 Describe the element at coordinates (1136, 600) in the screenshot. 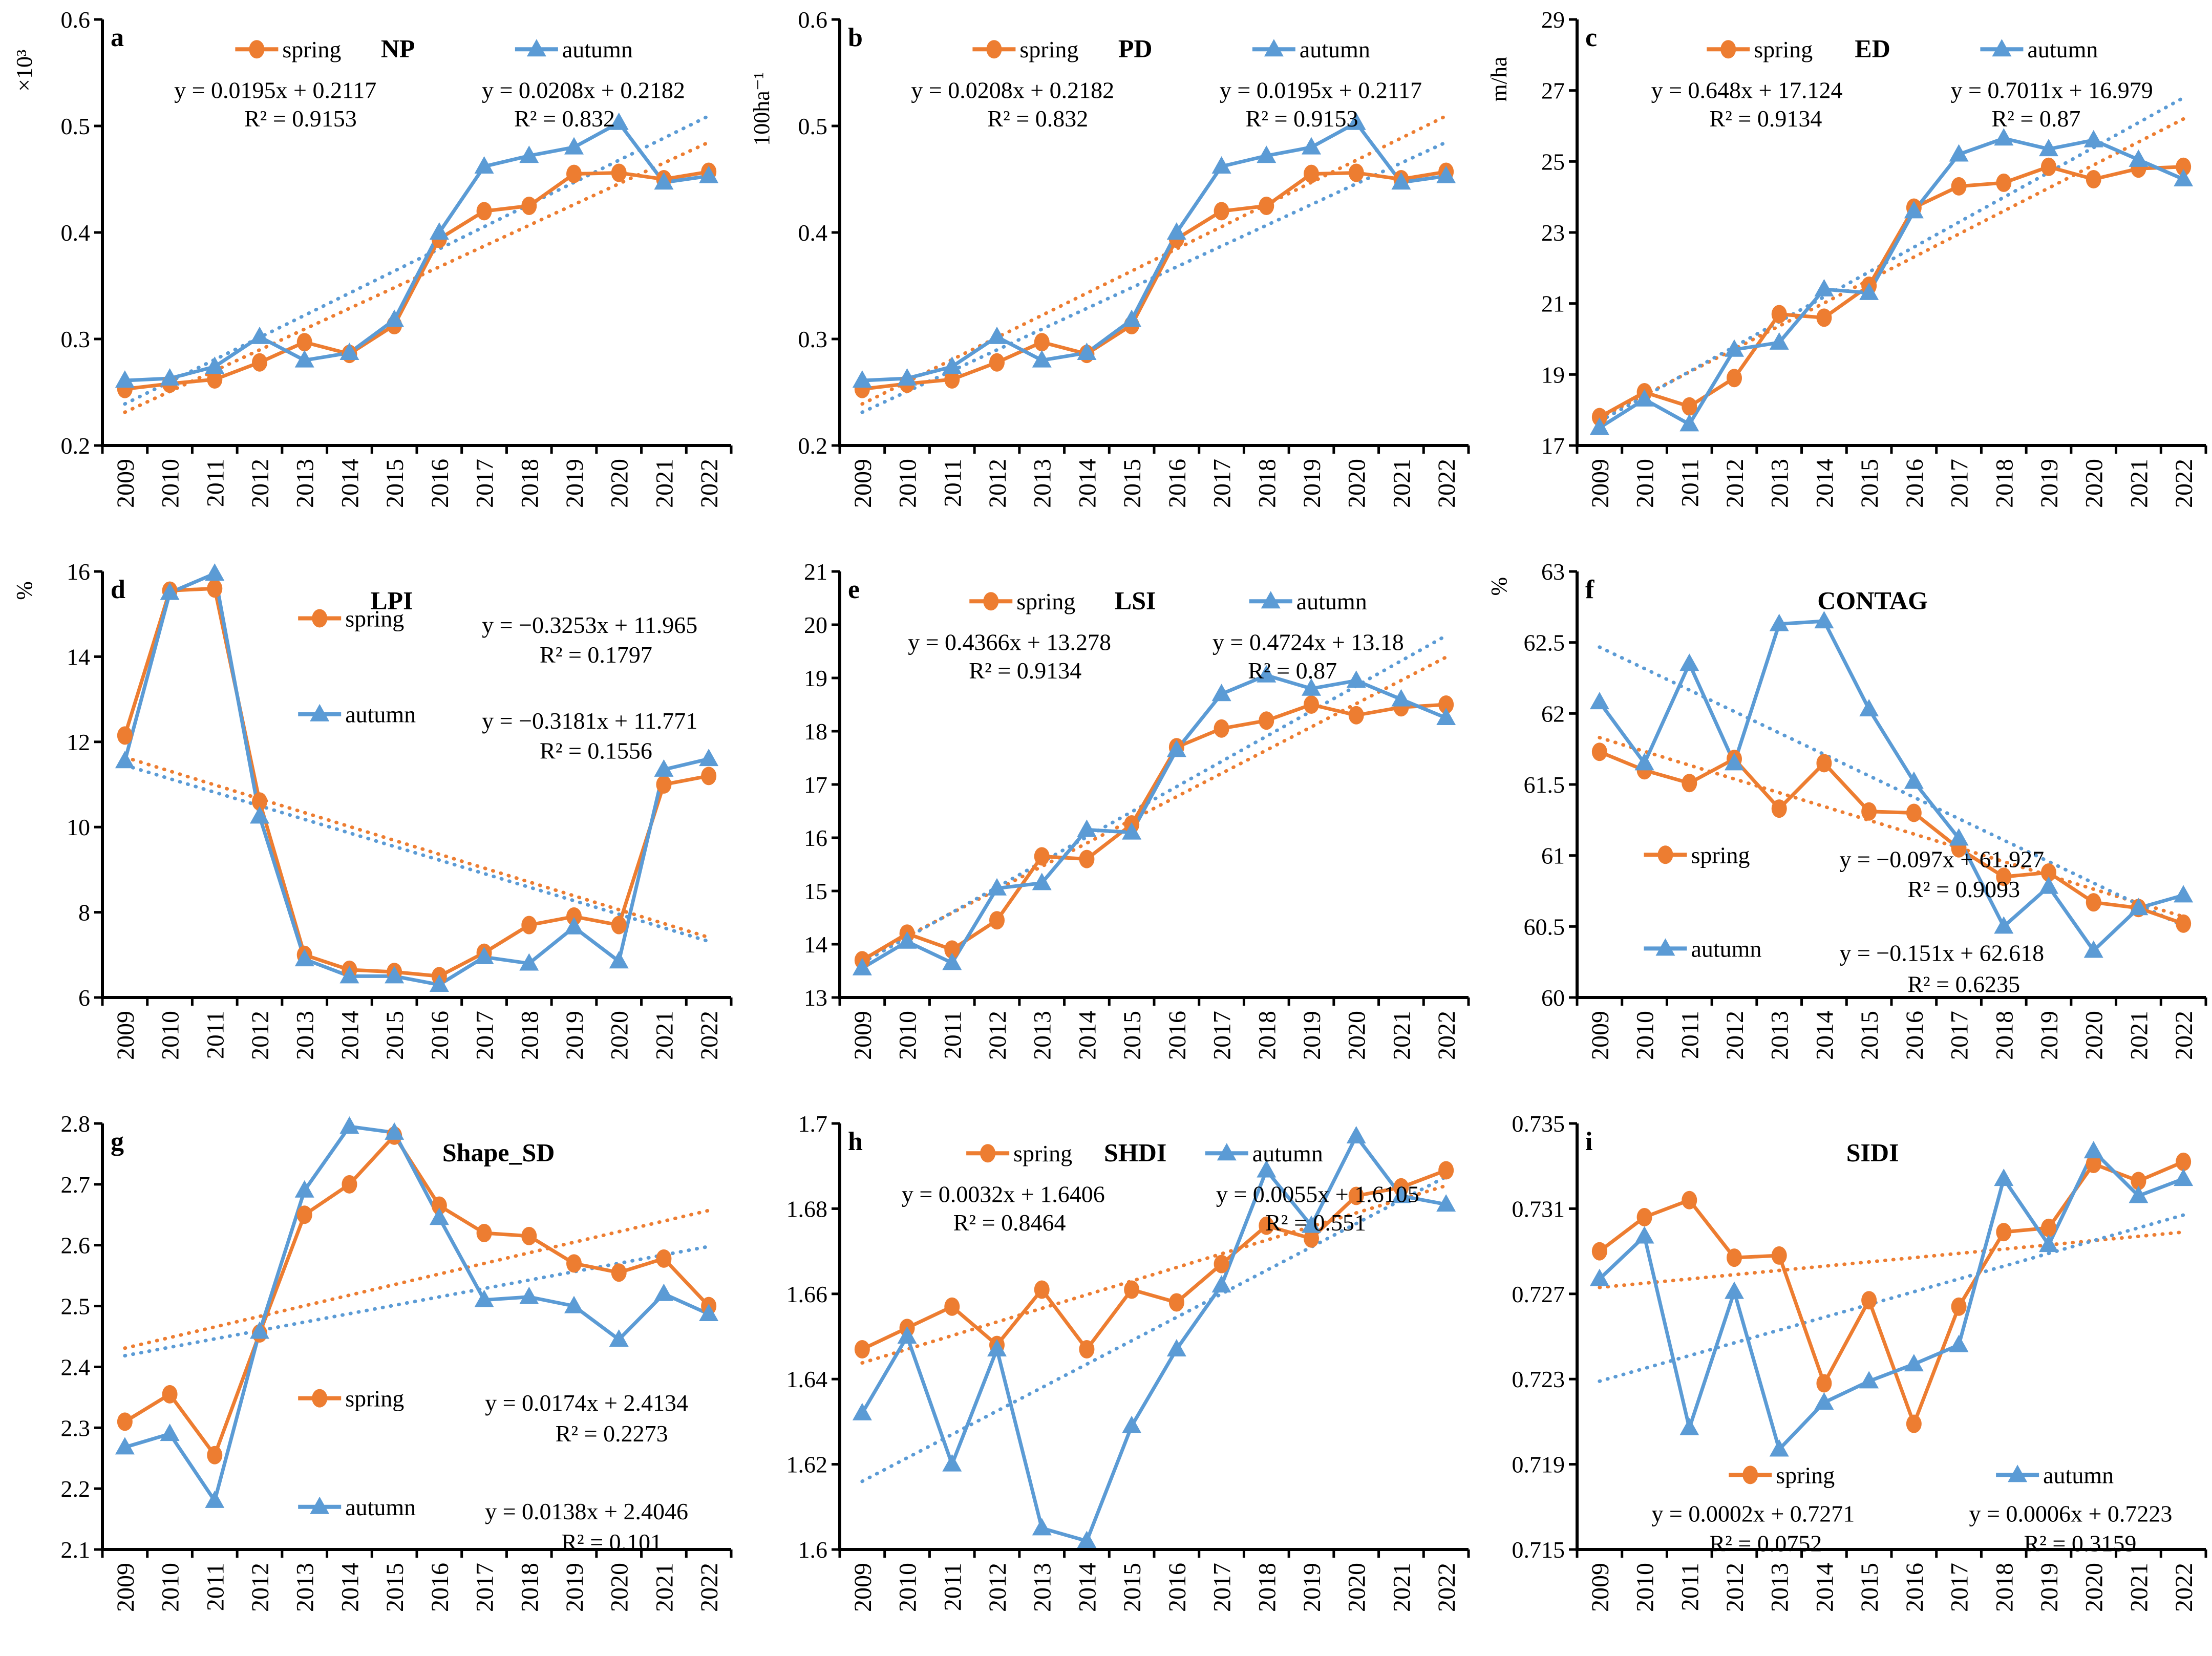

I see `panel-title: LSI` at that location.